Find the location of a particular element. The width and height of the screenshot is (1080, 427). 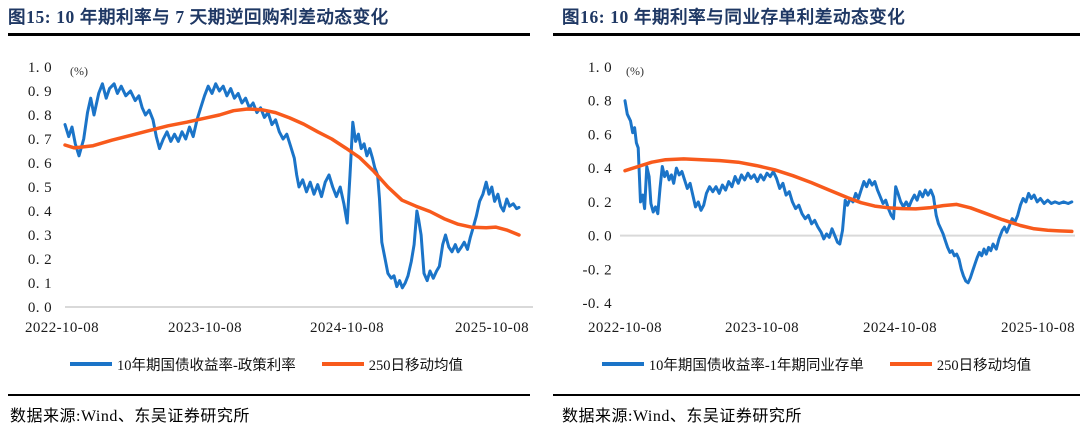

legend-label: 10年期国债收益率-1年期同业存单 is located at coordinates (756, 365).